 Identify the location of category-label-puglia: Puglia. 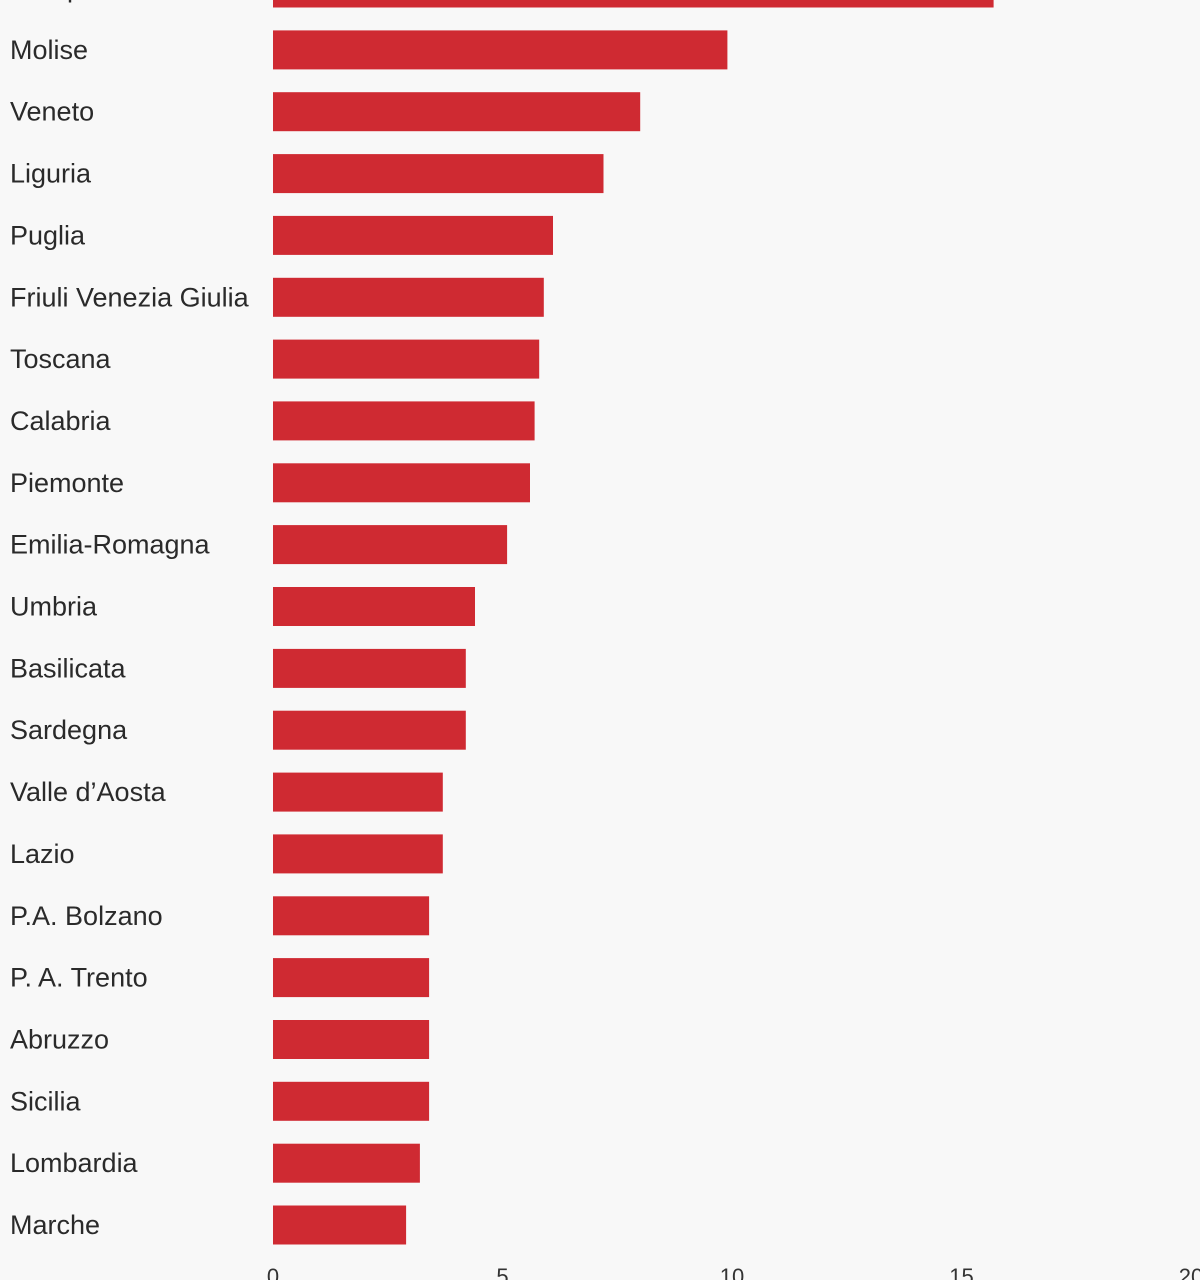
(48, 235).